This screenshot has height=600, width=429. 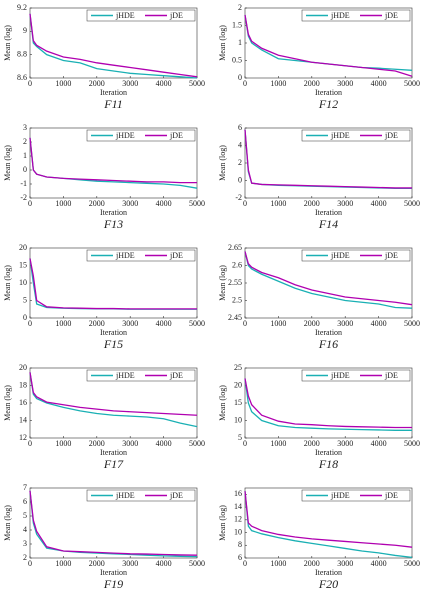 I want to click on y-tick-label: 16, so click(x=23, y=402).